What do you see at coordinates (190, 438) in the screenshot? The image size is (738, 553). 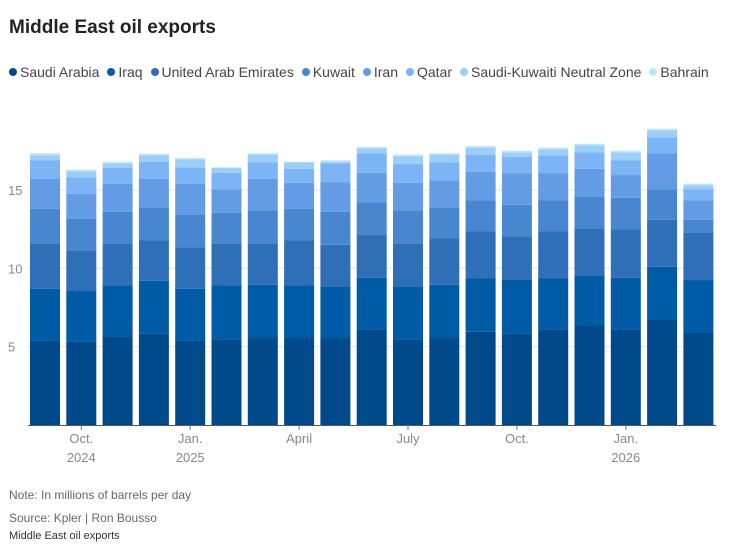 I see `x-tick-label: Jan.` at bounding box center [190, 438].